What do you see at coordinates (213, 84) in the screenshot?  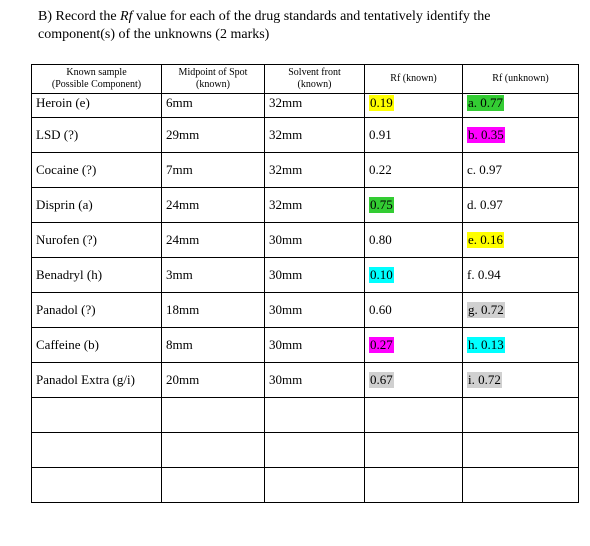 I see `header-midpoint-line2: (known)` at bounding box center [213, 84].